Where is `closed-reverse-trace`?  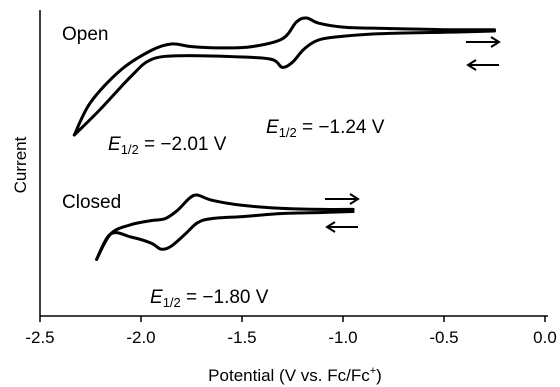 closed-reverse-trace is located at coordinates (225, 227).